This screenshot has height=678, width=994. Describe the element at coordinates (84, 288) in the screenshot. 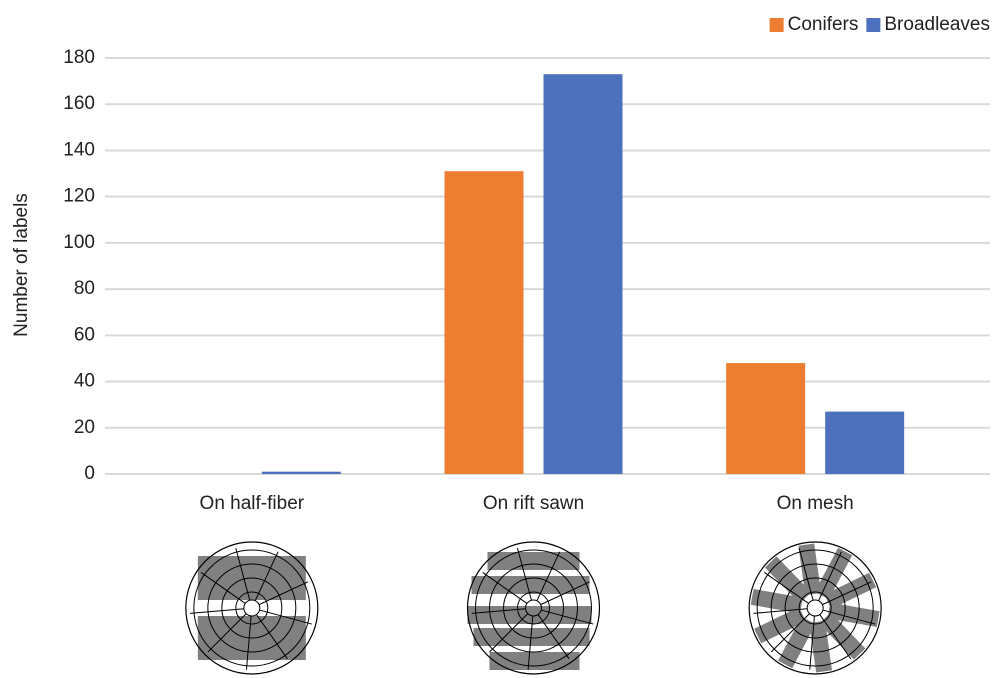

I see `y-tick-label: 80` at that location.